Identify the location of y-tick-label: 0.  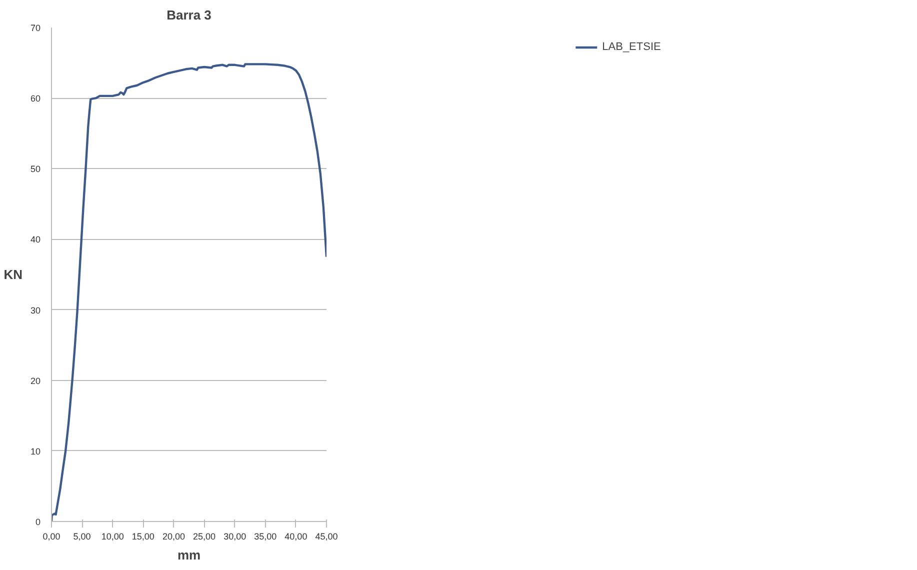
(38, 522).